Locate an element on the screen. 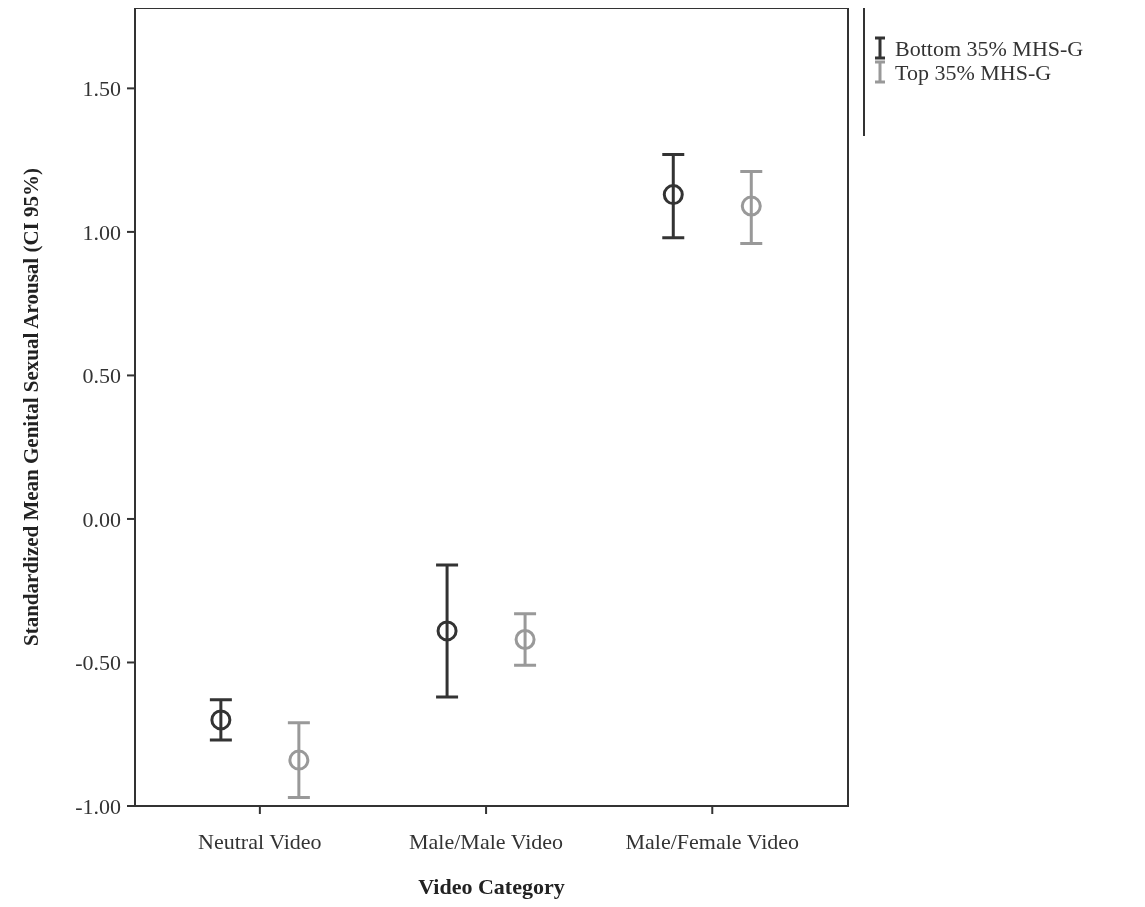 This screenshot has width=1145, height=907. y-tick-label: 1.50 is located at coordinates (101, 89).